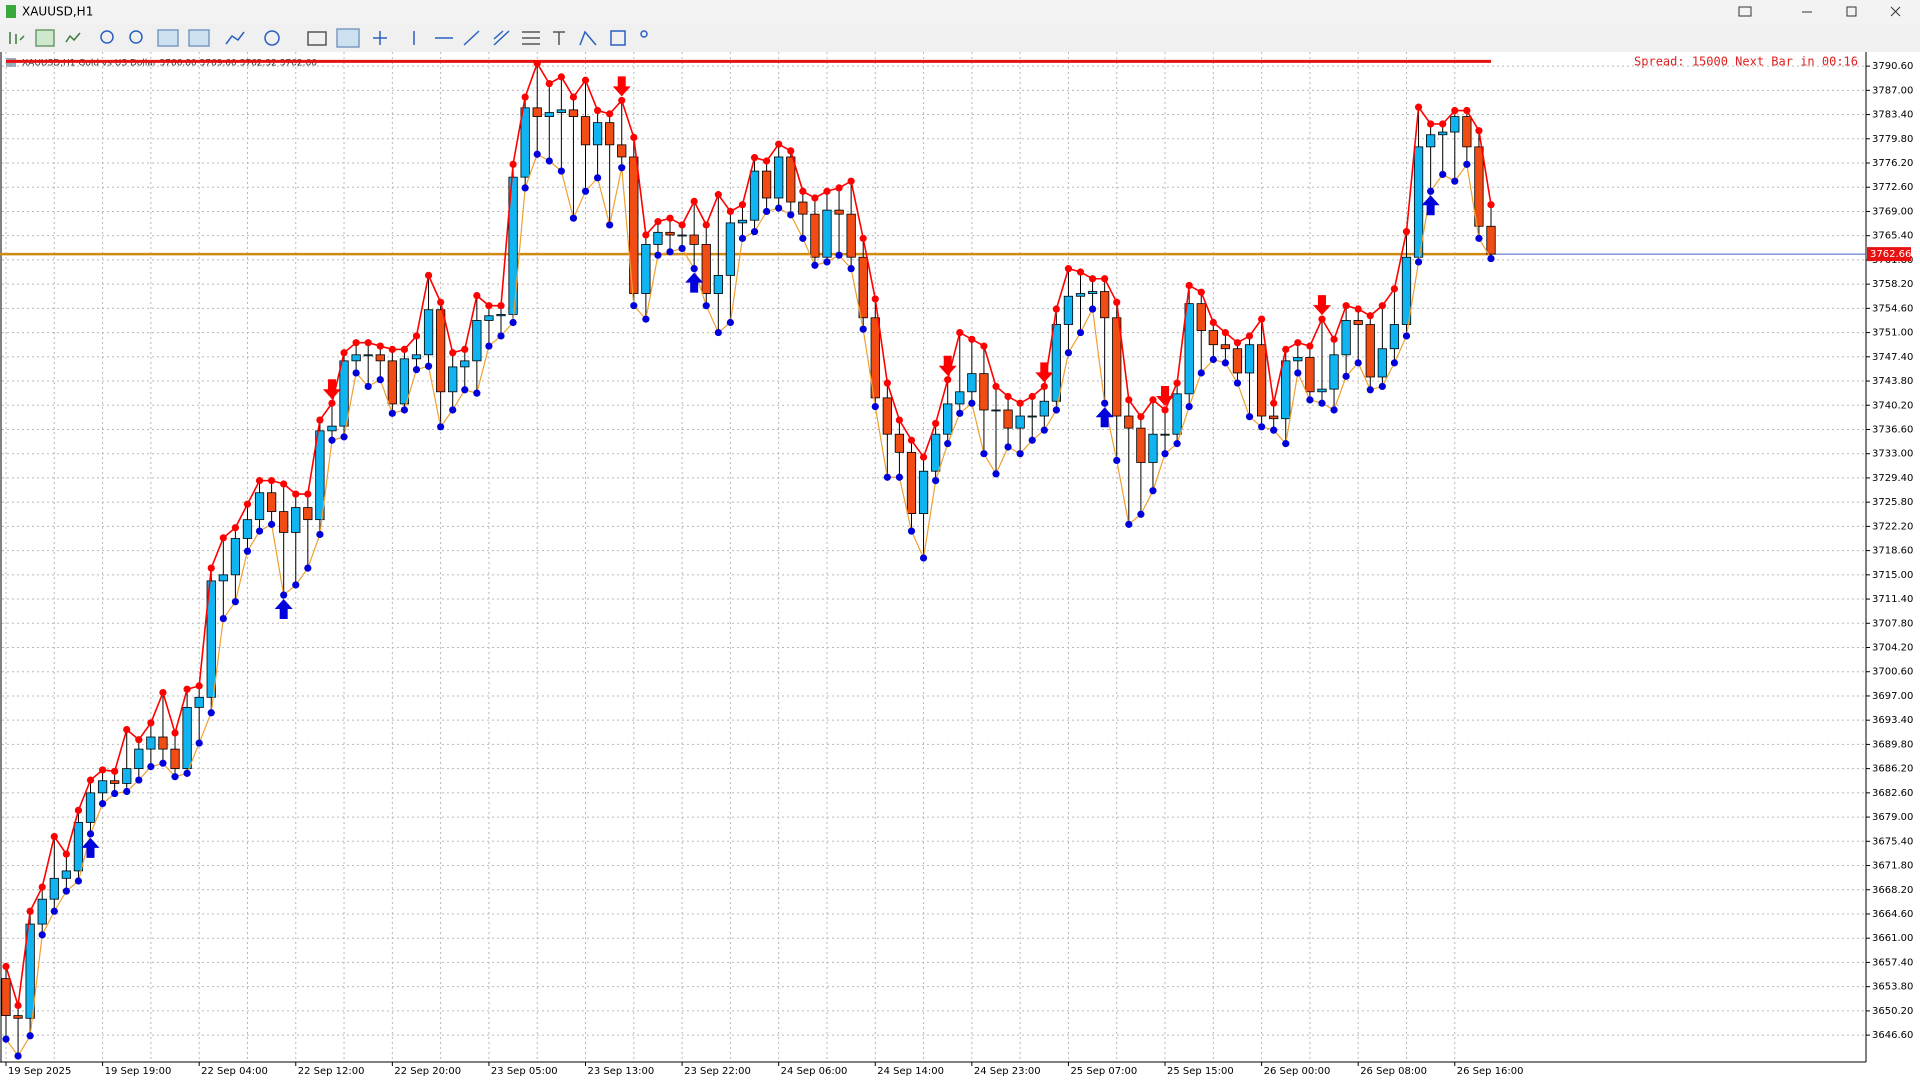 This screenshot has width=1920, height=1084. Describe the element at coordinates (235, 38) in the screenshot. I see `tool-indicators` at that location.